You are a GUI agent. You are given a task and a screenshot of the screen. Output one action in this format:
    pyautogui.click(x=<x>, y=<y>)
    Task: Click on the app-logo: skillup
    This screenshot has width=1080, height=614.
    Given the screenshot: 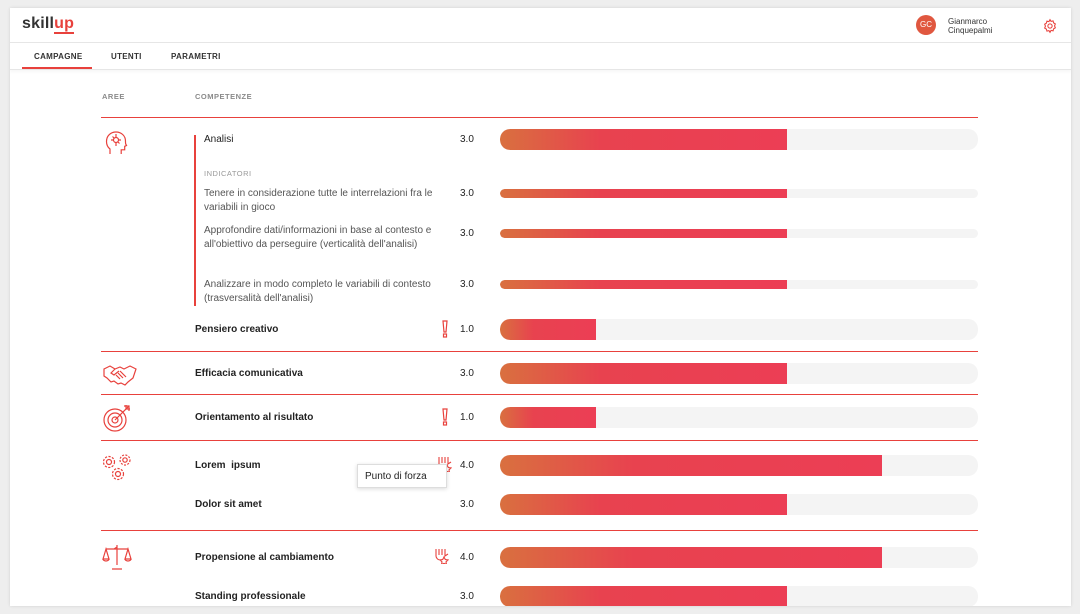 What is the action you would take?
    pyautogui.click(x=48, y=24)
    